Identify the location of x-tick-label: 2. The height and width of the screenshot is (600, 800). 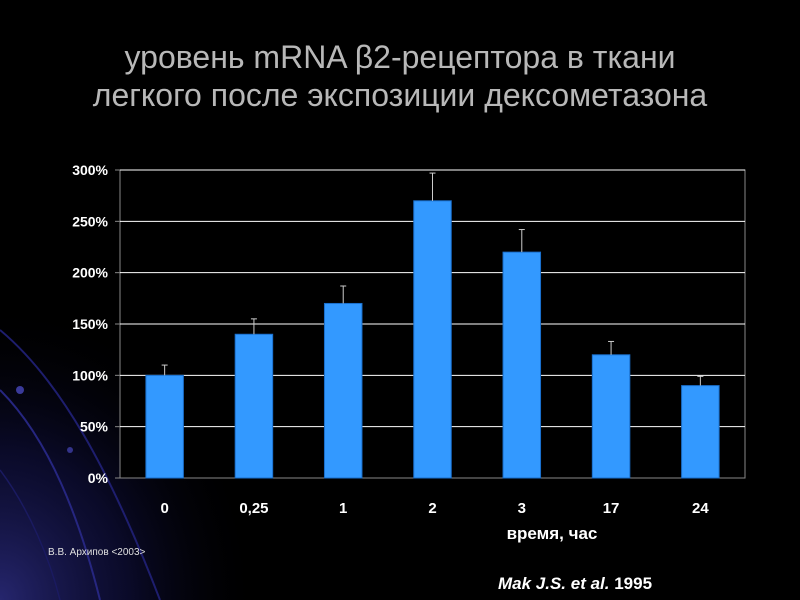
(432, 508).